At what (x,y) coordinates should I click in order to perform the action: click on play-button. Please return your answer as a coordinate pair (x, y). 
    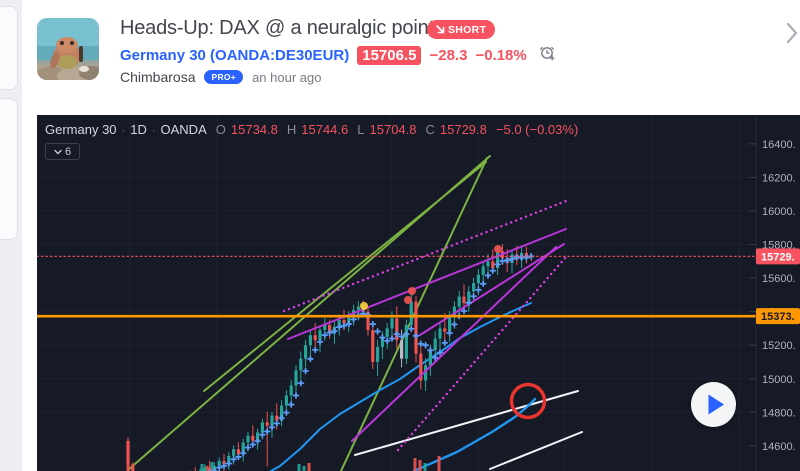
    Looking at the image, I should click on (713, 404).